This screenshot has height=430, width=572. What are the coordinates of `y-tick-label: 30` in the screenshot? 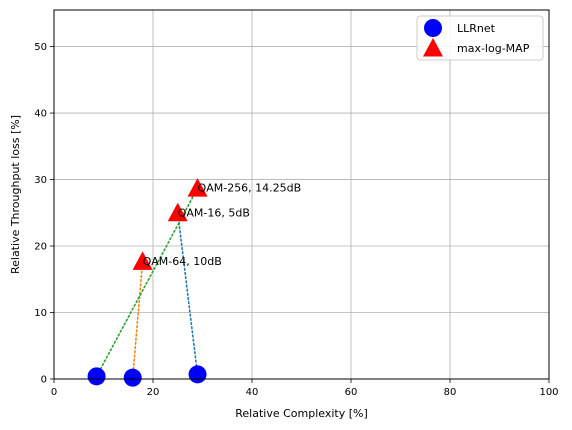 It's located at (40, 180).